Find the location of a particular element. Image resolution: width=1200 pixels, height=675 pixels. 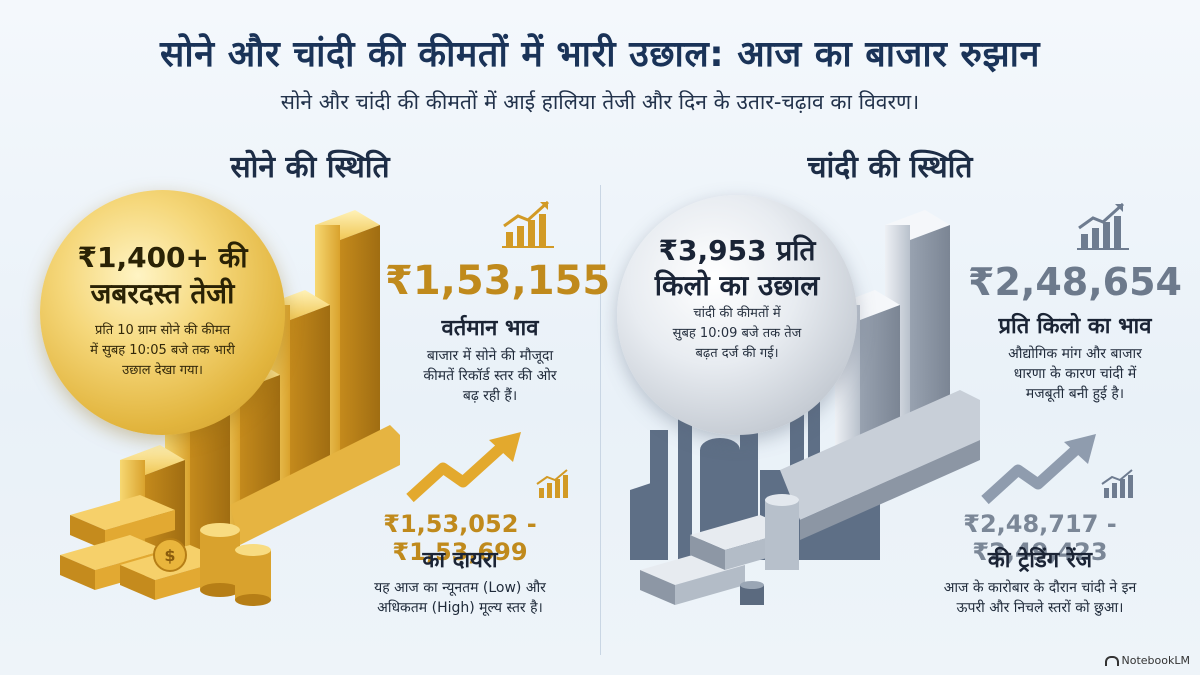

notebooklm-brand: NotebookLM is located at coordinates (1147, 660).